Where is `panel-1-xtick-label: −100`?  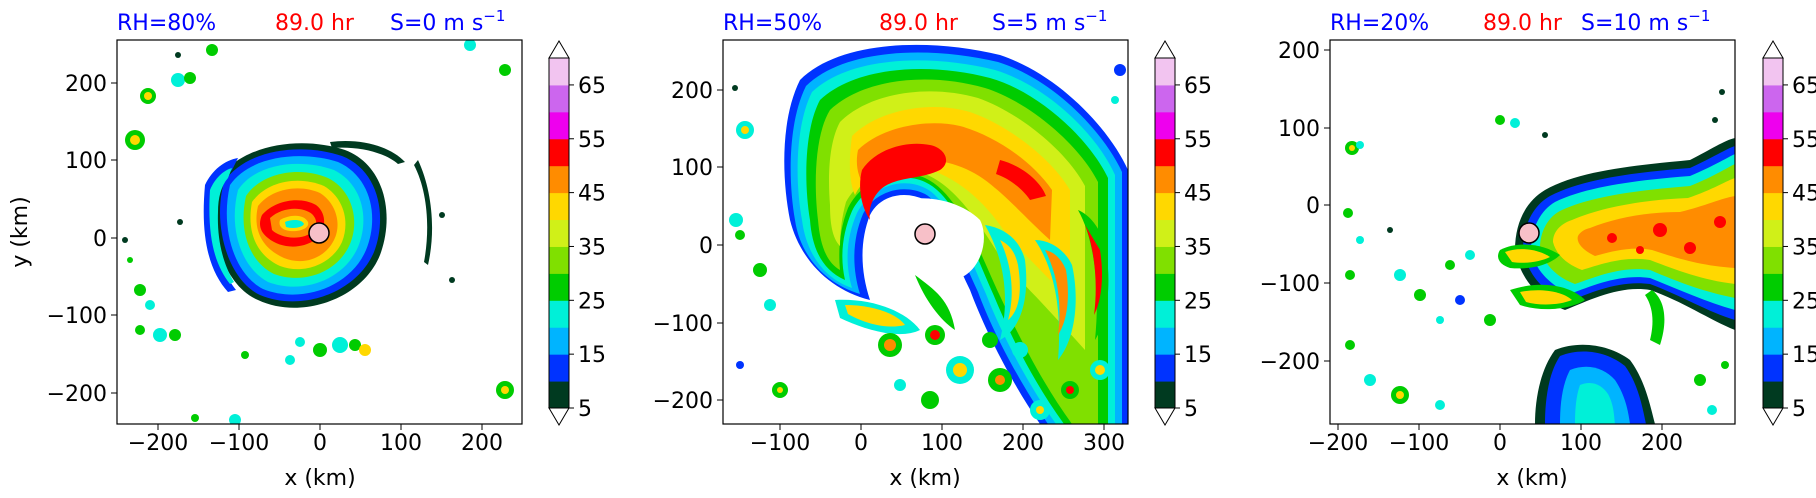
panel-1-xtick-label: −100 is located at coordinates (239, 443).